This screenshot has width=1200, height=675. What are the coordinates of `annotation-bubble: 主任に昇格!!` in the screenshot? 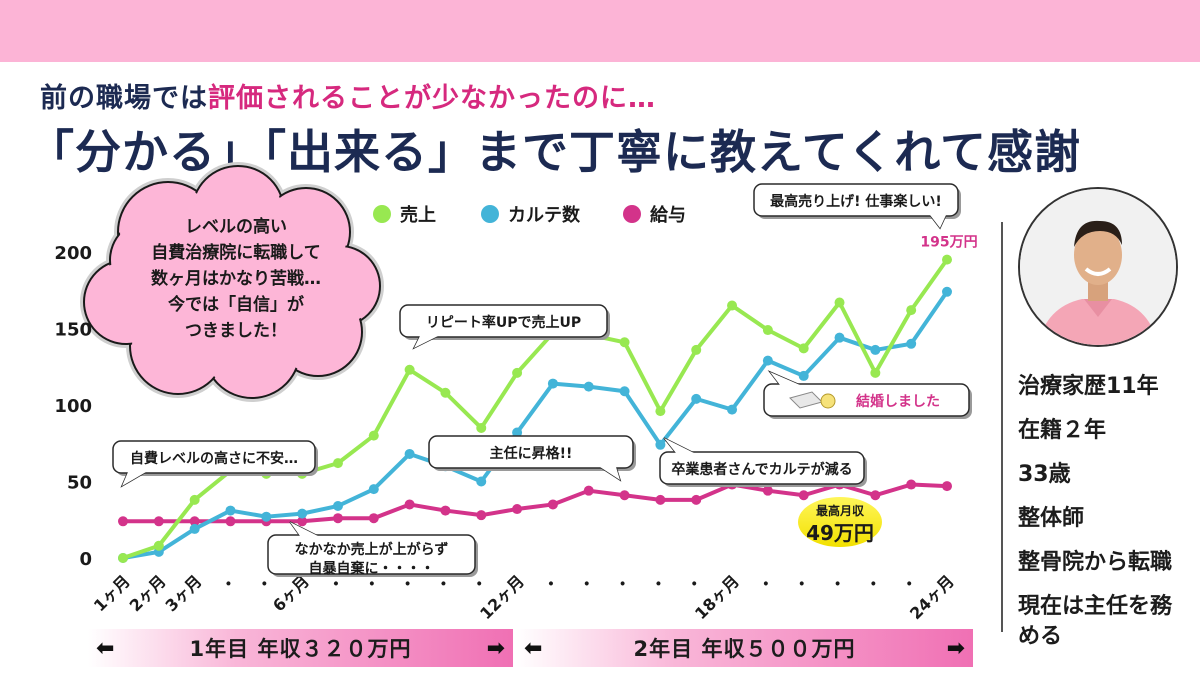 It's located at (532, 458).